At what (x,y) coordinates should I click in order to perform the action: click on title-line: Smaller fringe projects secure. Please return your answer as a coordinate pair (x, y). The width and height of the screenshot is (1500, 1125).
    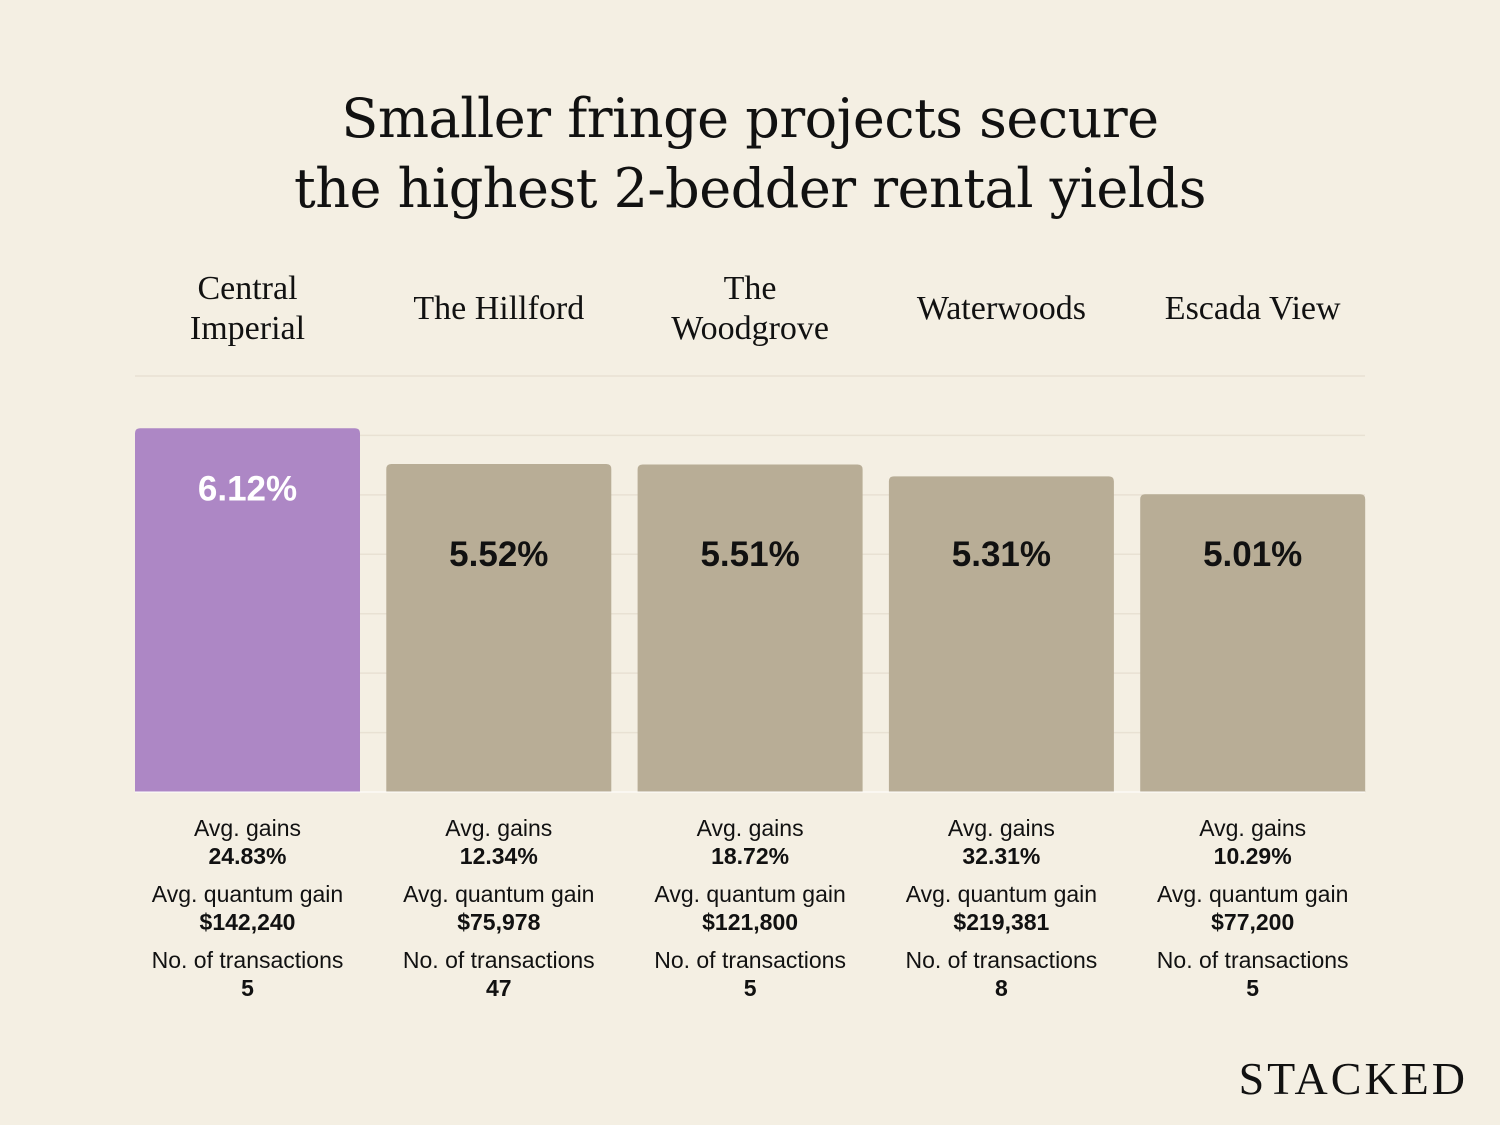
    Looking at the image, I should click on (750, 118).